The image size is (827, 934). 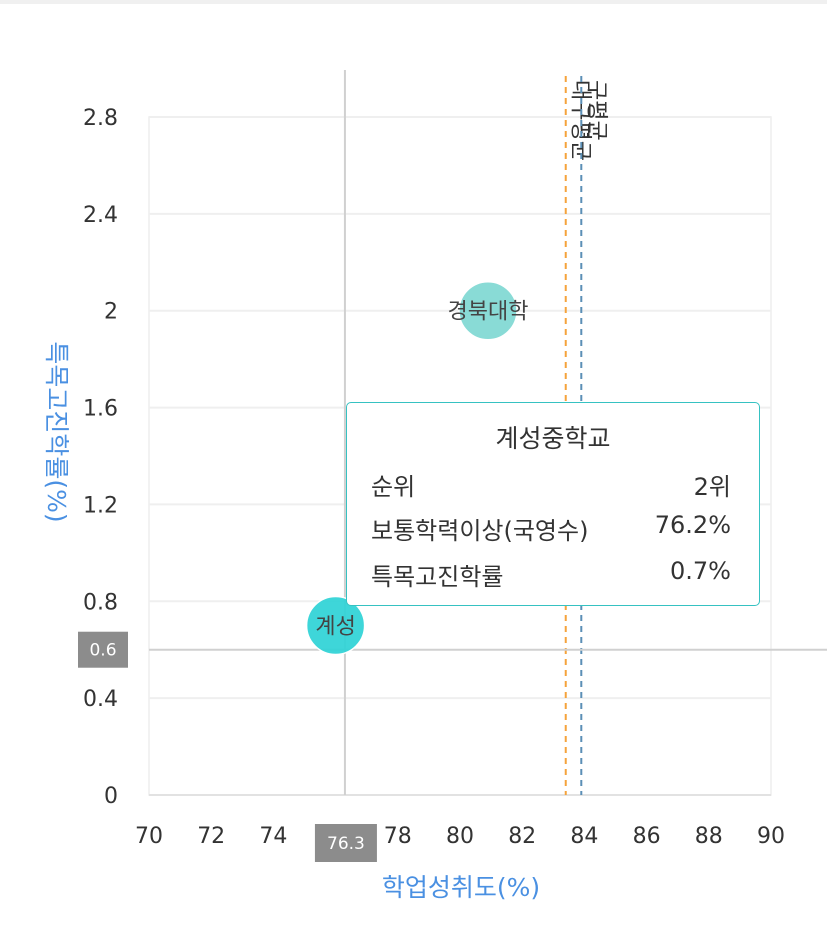 What do you see at coordinates (56, 431) in the screenshot?
I see `y-axis-title: 특목고진학률(%)` at bounding box center [56, 431].